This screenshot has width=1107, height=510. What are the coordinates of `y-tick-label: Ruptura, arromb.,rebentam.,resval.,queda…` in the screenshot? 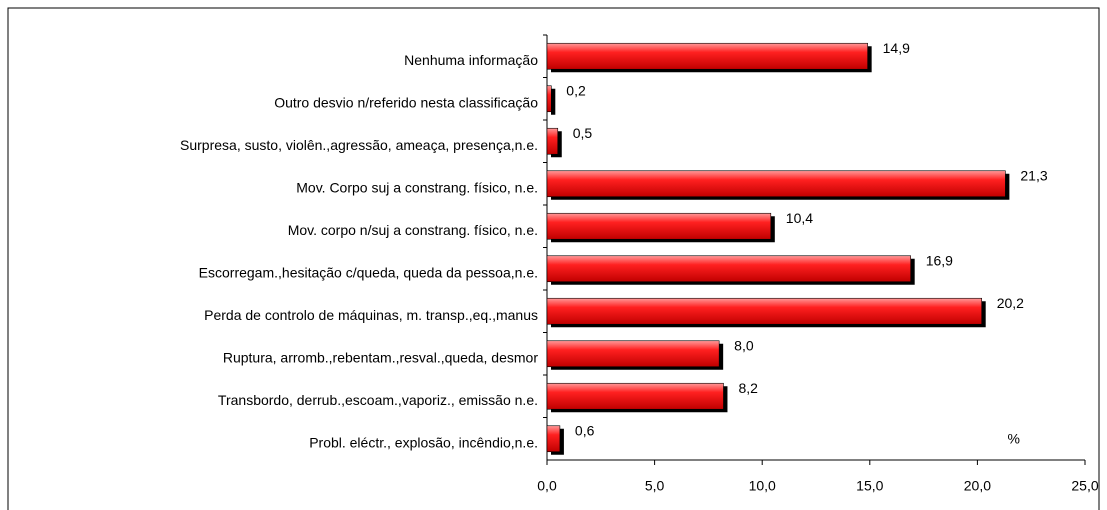 It's located at (380, 357).